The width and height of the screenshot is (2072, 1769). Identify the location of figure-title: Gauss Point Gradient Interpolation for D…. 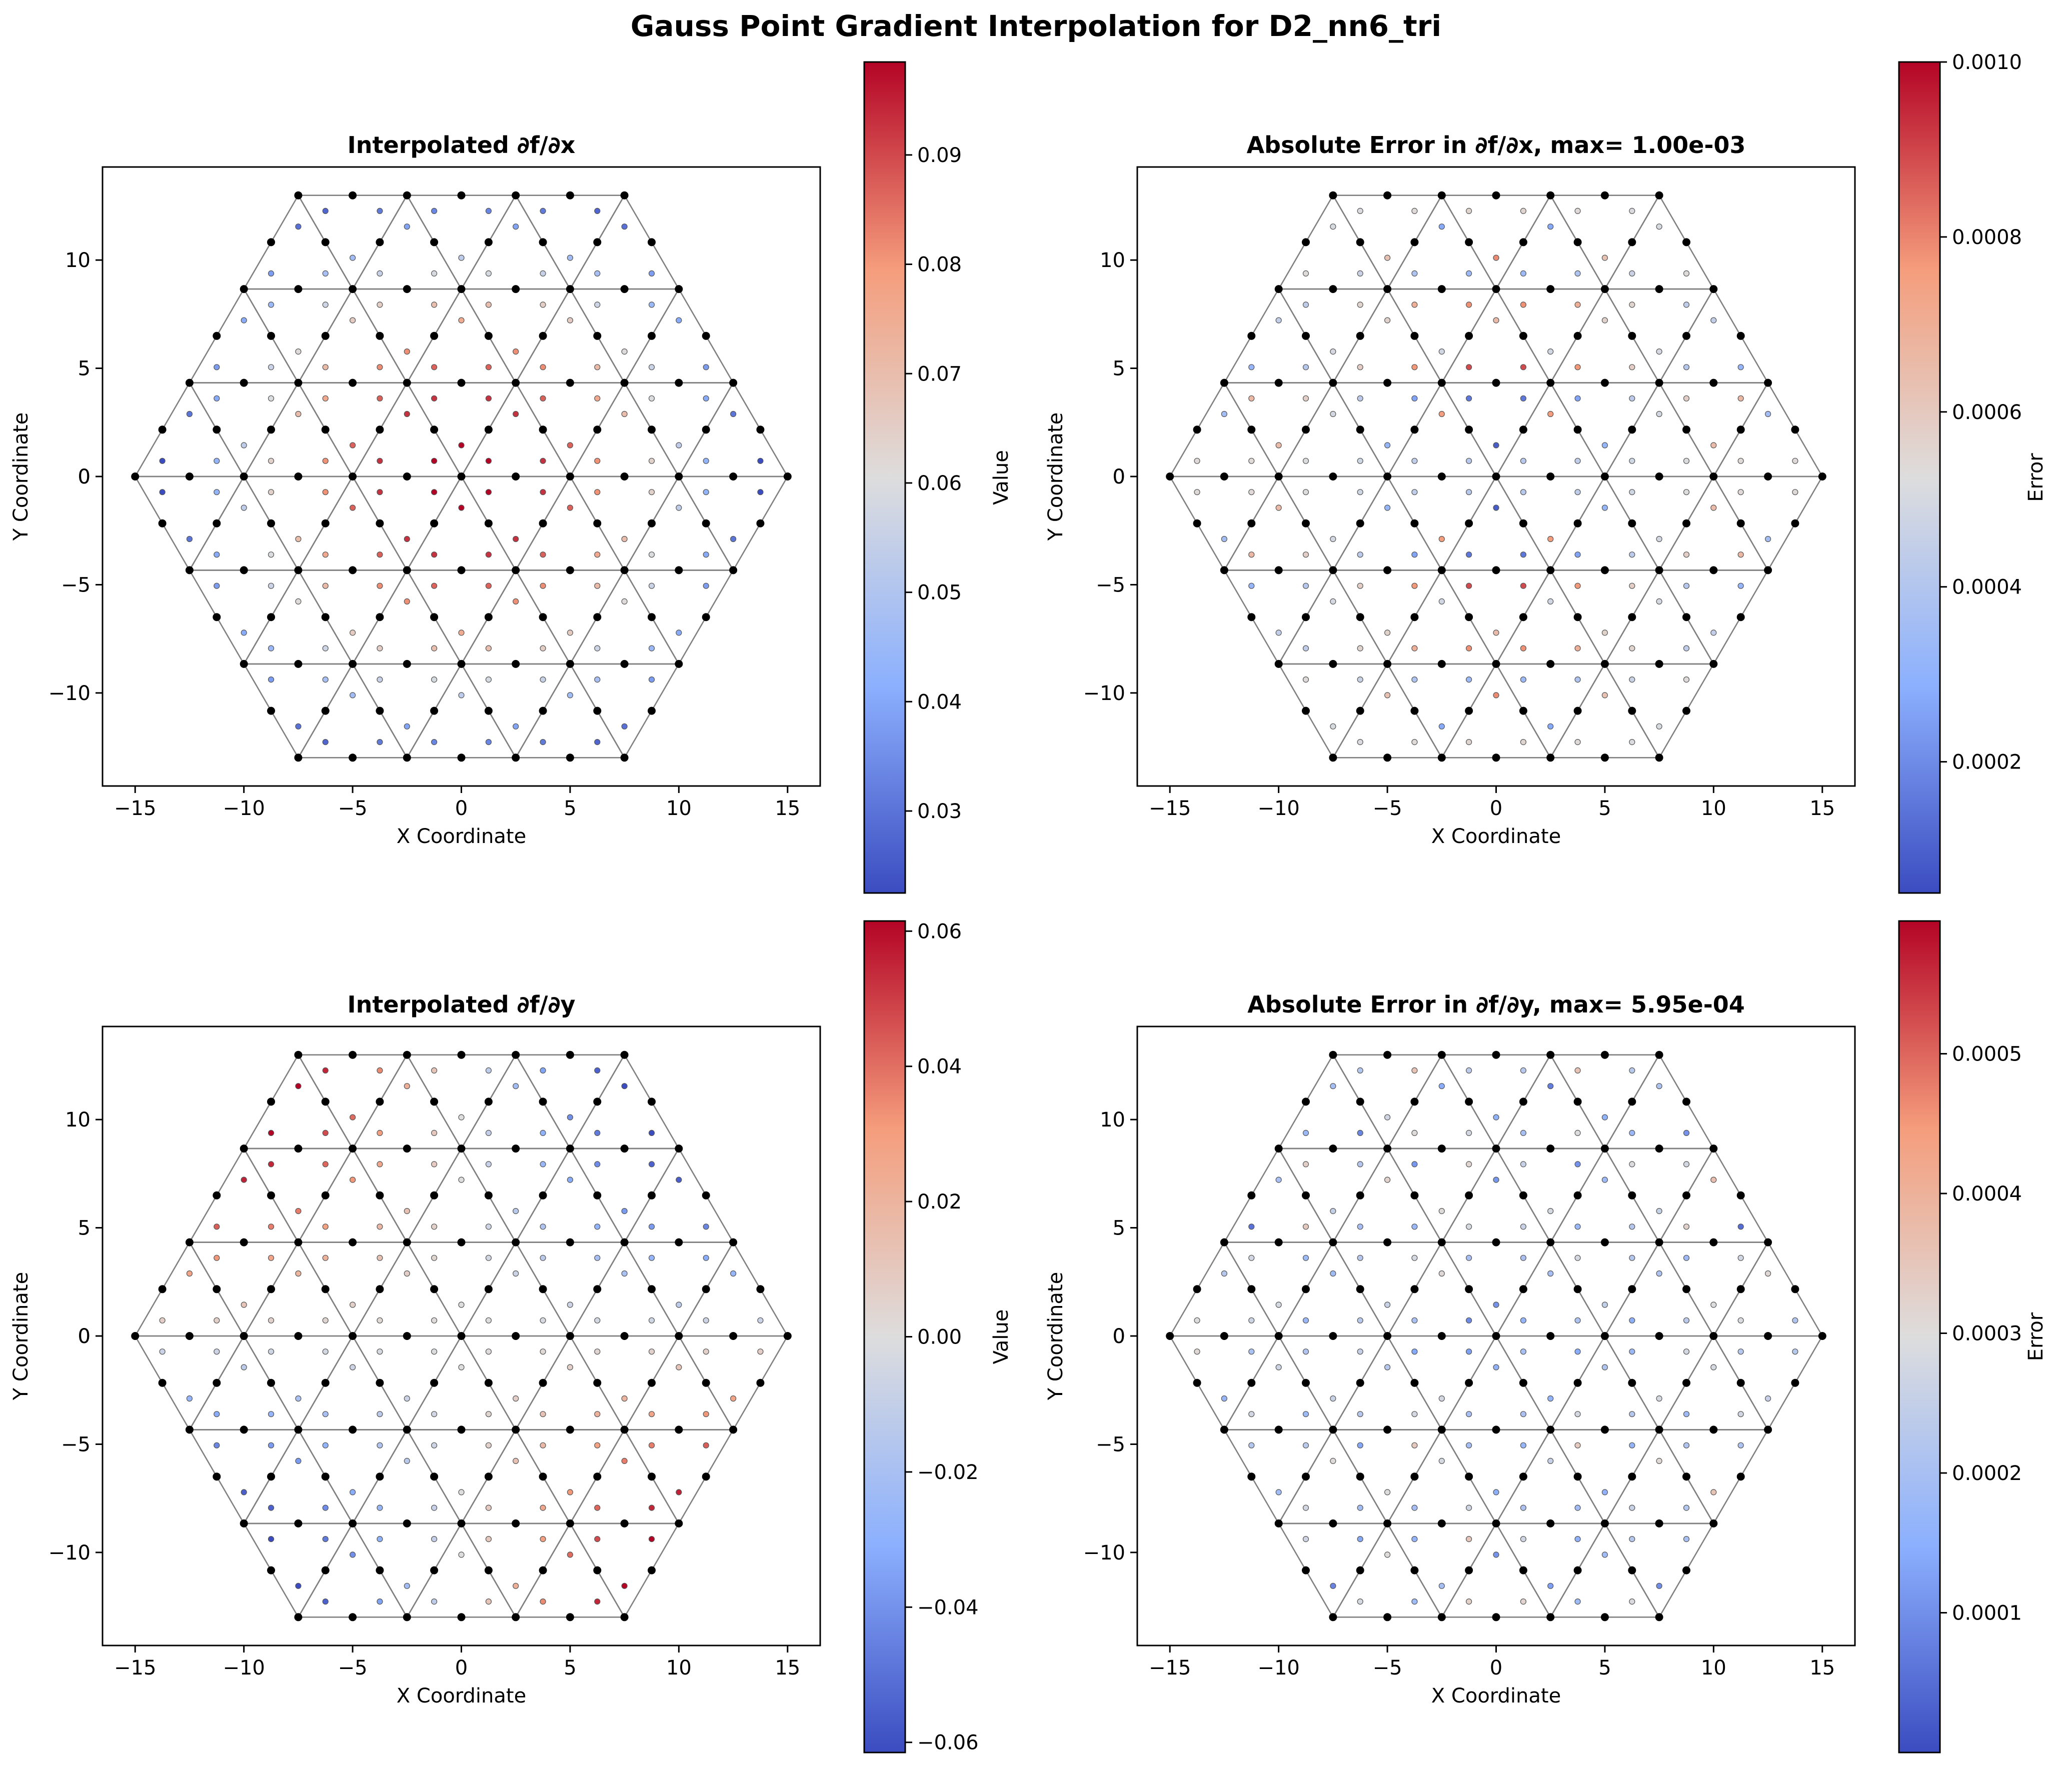
(1036, 26).